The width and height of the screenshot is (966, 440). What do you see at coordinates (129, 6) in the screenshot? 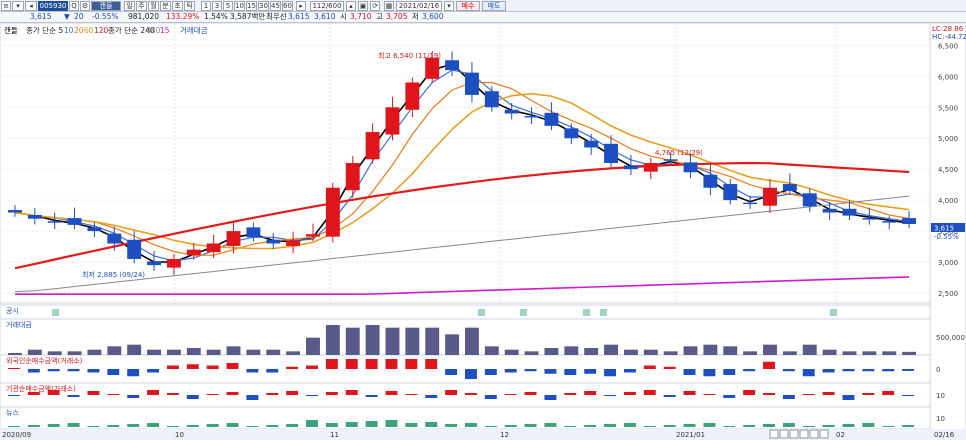
I see `type-day: 일` at bounding box center [129, 6].